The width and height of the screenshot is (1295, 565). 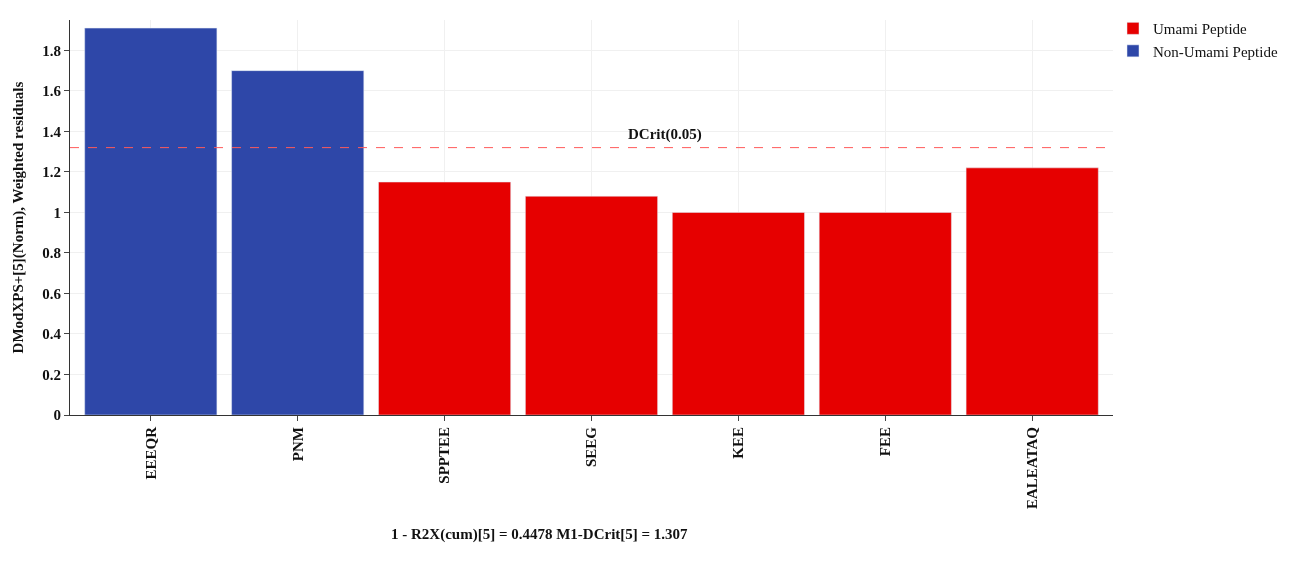 I want to click on x-tick-label: SPPTEE, so click(x=444, y=455).